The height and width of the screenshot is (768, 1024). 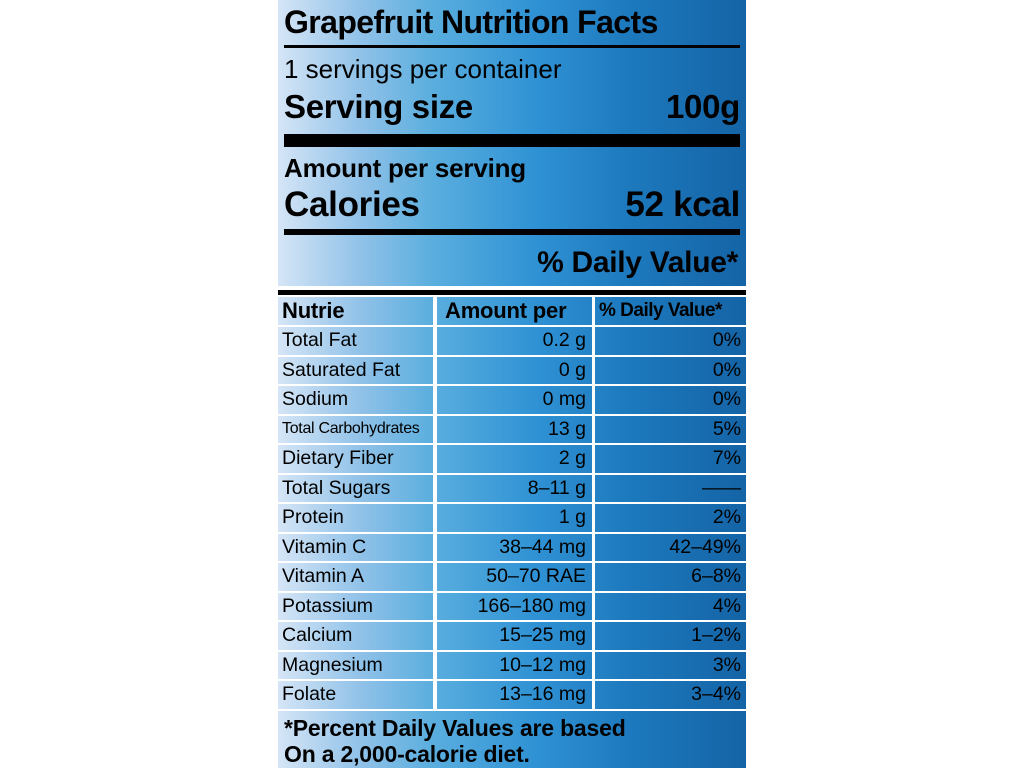 I want to click on calories-label: Calories, so click(x=352, y=204).